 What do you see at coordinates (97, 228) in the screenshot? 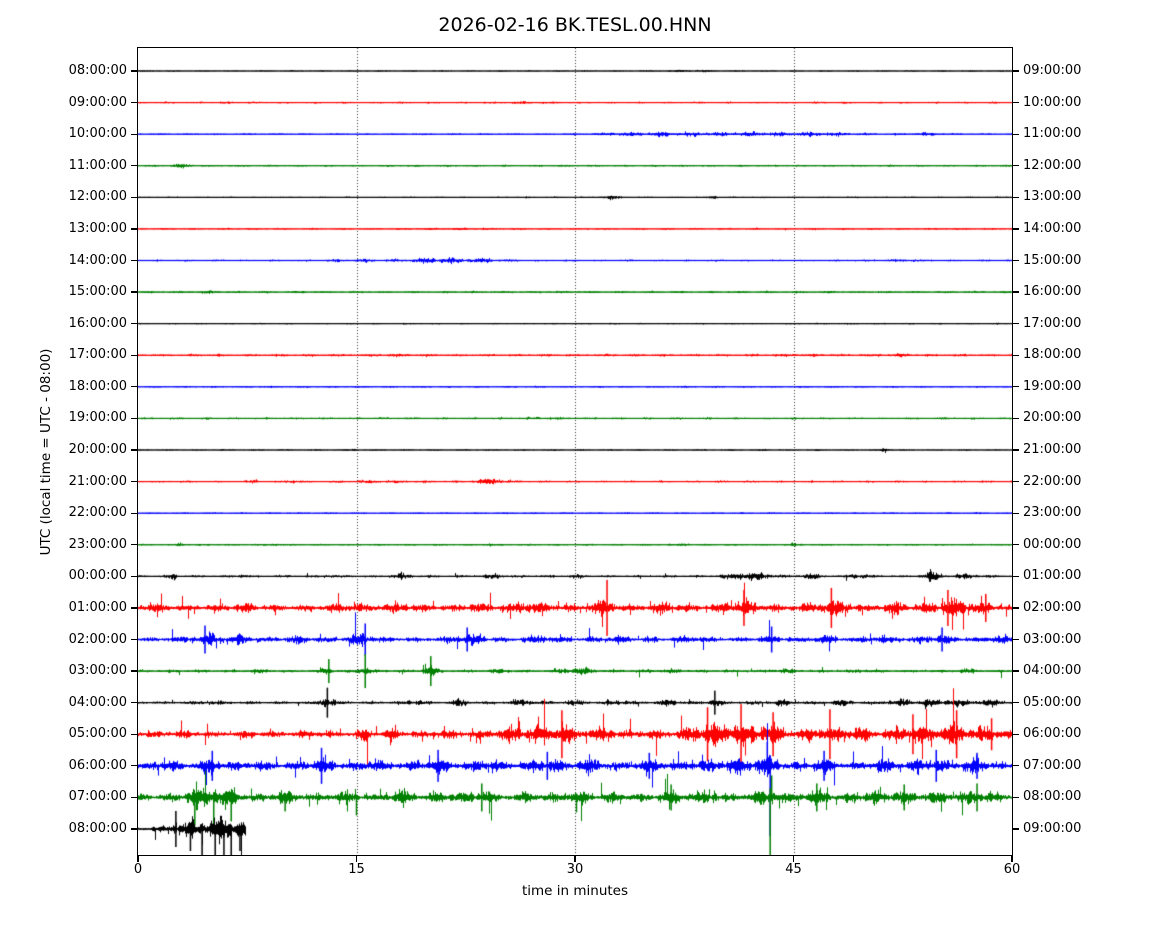
I see `y-tick-label-left: 13:00:00` at bounding box center [97, 228].